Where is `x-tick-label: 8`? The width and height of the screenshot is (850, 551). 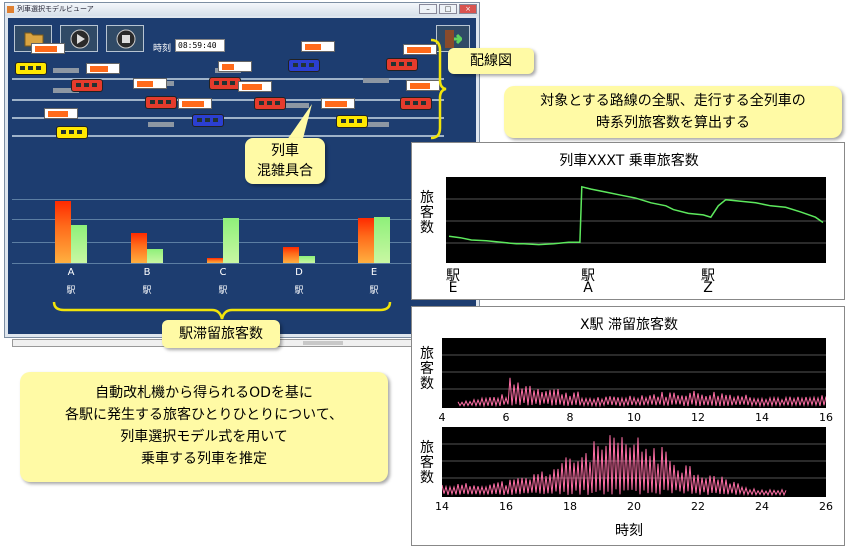
x-tick-label: 8 is located at coordinates (570, 417).